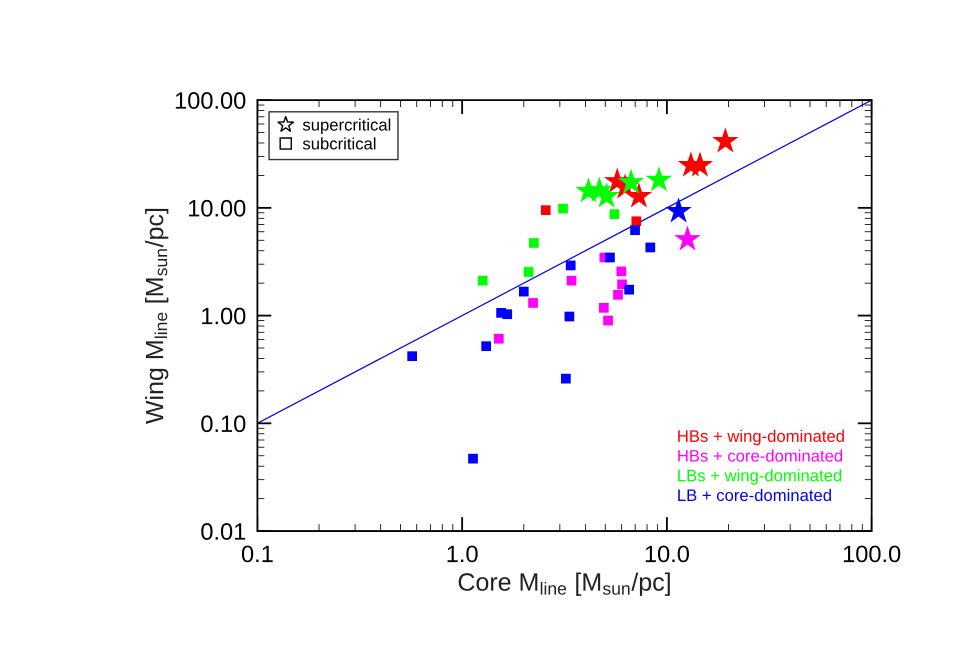  I want to click on y-tick-label: 100.00, so click(211, 100).